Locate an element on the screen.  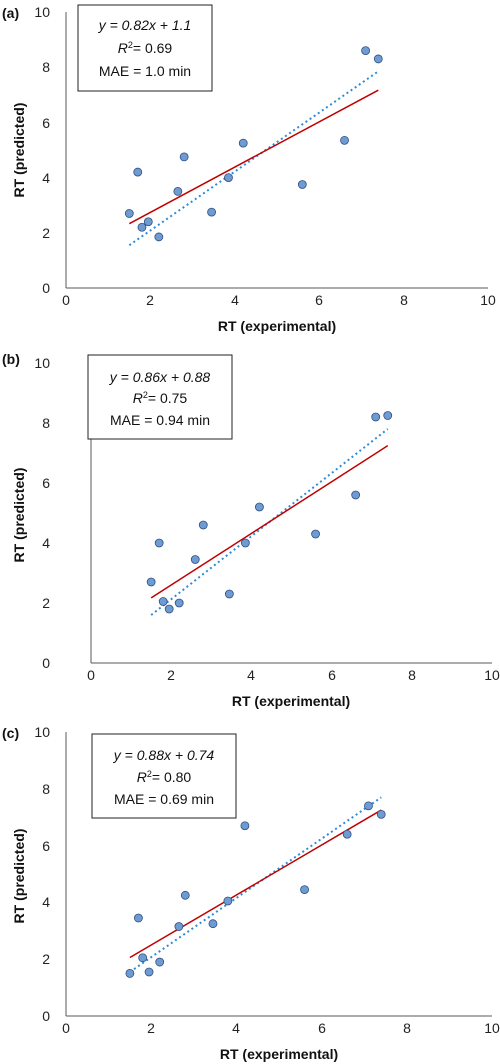
fit-equation-text: y = 0.82x + 1.1 is located at coordinates (145, 25).